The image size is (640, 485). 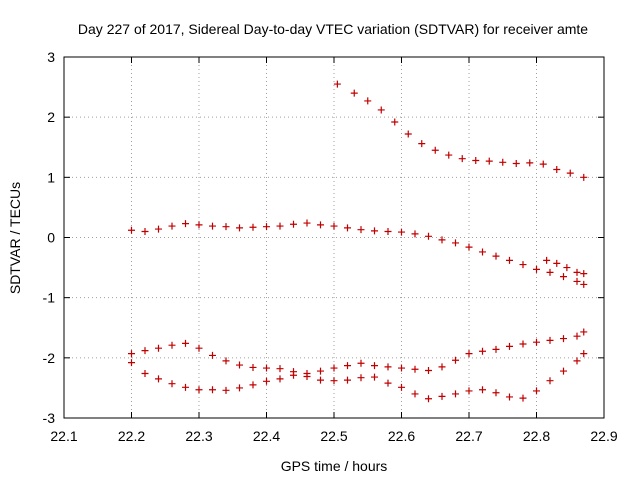 What do you see at coordinates (49, 358) in the screenshot?
I see `y-tick-label: -2` at bounding box center [49, 358].